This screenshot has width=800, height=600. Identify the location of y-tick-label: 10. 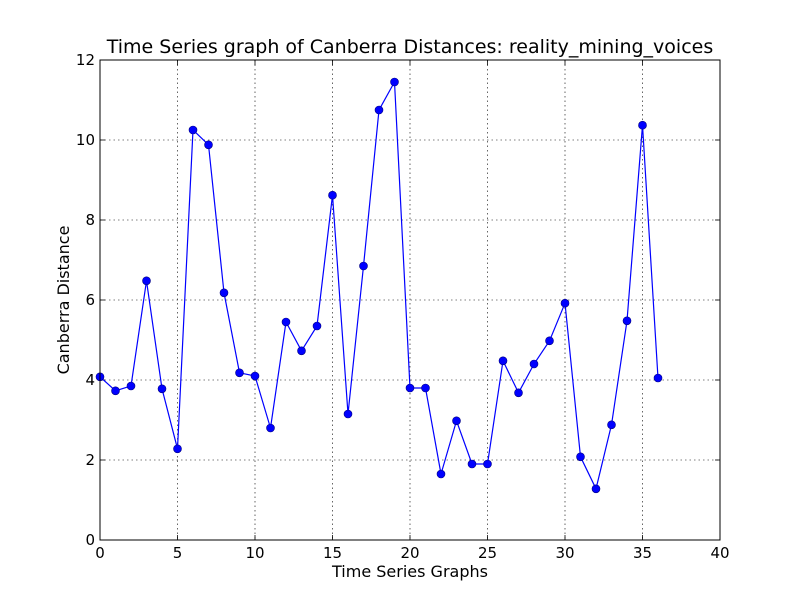
(85, 140).